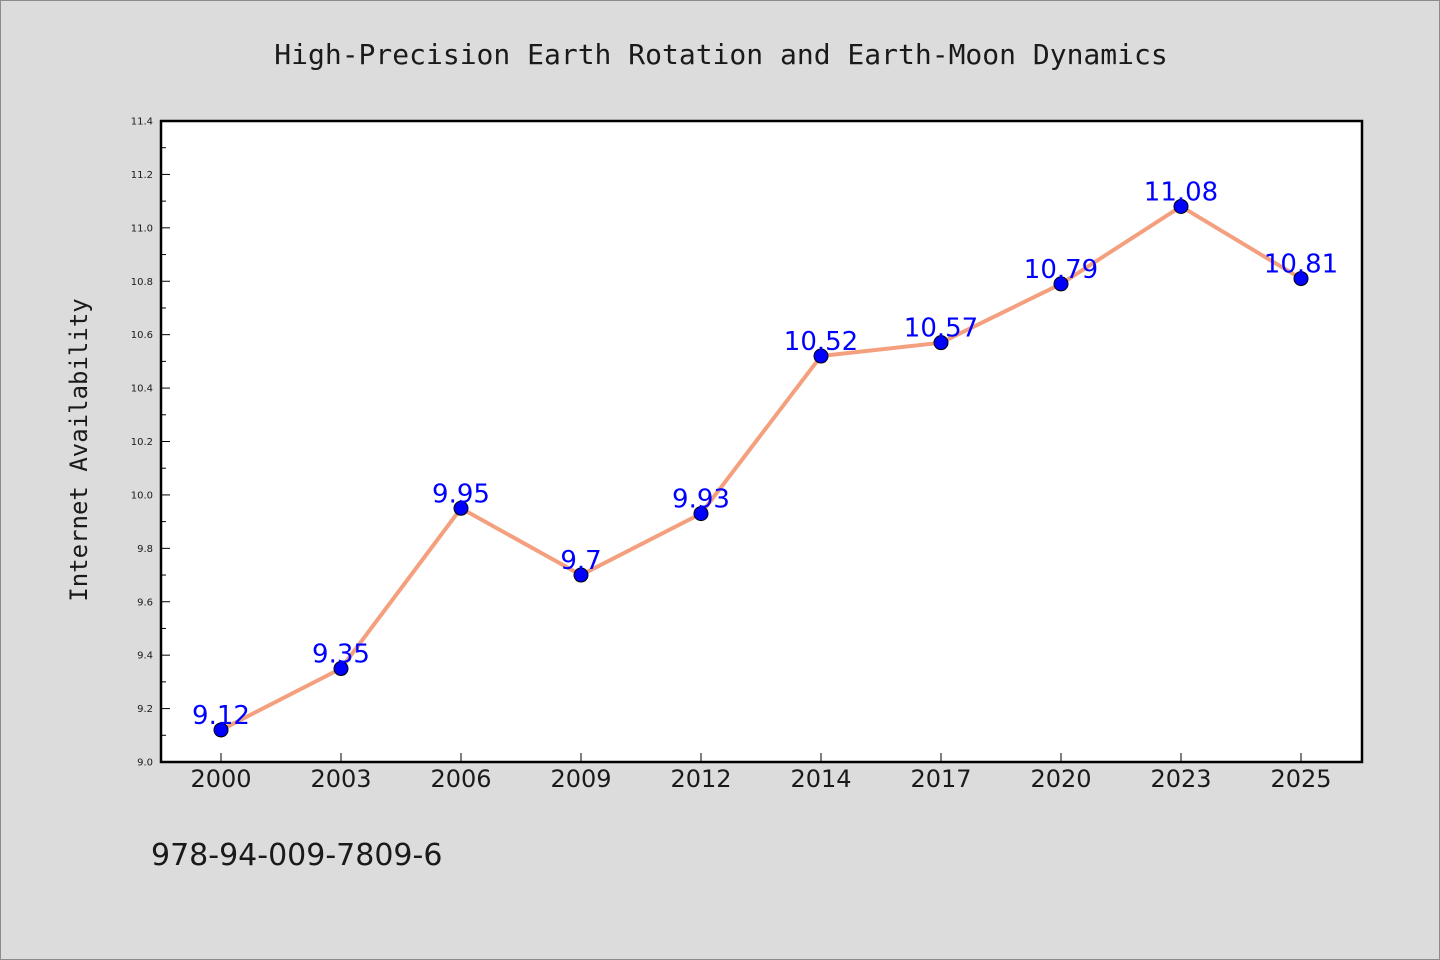  I want to click on data-label: 10.81, so click(1301, 265).